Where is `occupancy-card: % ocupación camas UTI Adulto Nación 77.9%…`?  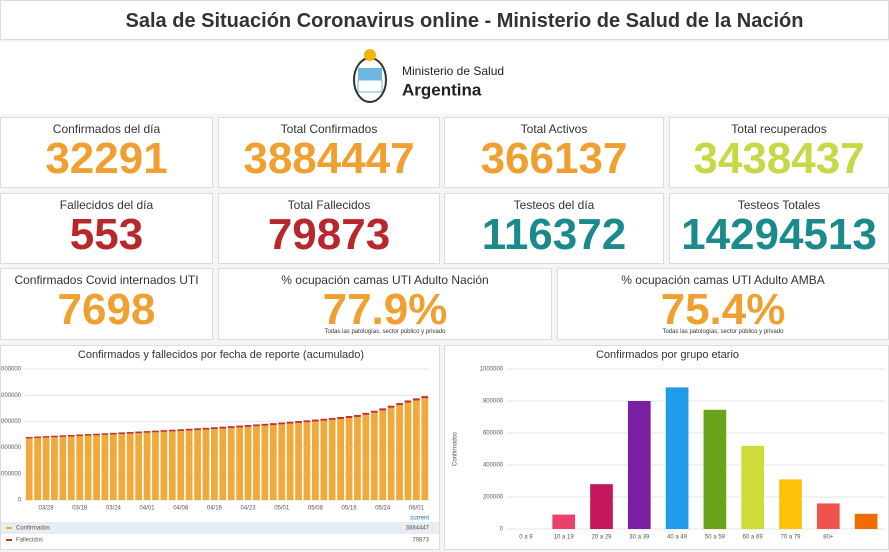
occupancy-card: % ocupación camas UTI Adulto Nación 77.9%… is located at coordinates (385, 304).